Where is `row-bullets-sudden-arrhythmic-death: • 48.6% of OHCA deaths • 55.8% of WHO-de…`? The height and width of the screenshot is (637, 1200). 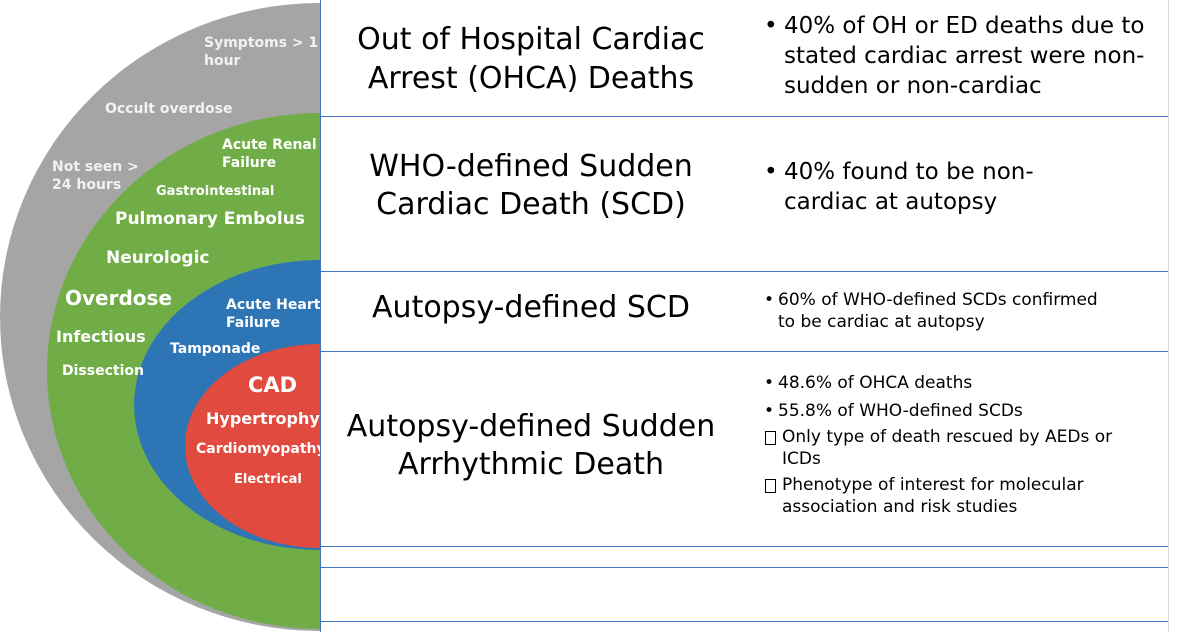
row-bullets-sudden-arrhythmic-death: • 48.6% of OHCA deaths • 55.8% of WHO-de… is located at coordinates (938, 445).